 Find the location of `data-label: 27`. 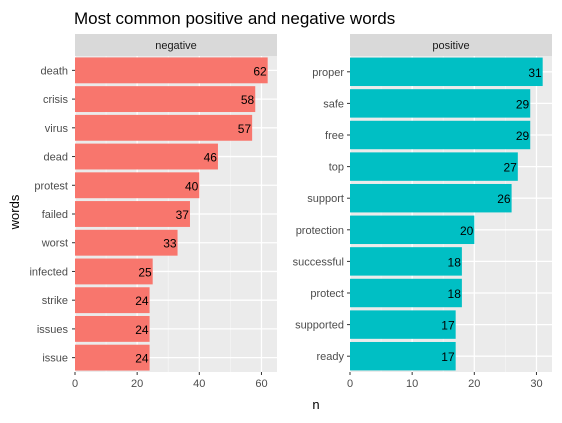

data-label: 27 is located at coordinates (510, 168).